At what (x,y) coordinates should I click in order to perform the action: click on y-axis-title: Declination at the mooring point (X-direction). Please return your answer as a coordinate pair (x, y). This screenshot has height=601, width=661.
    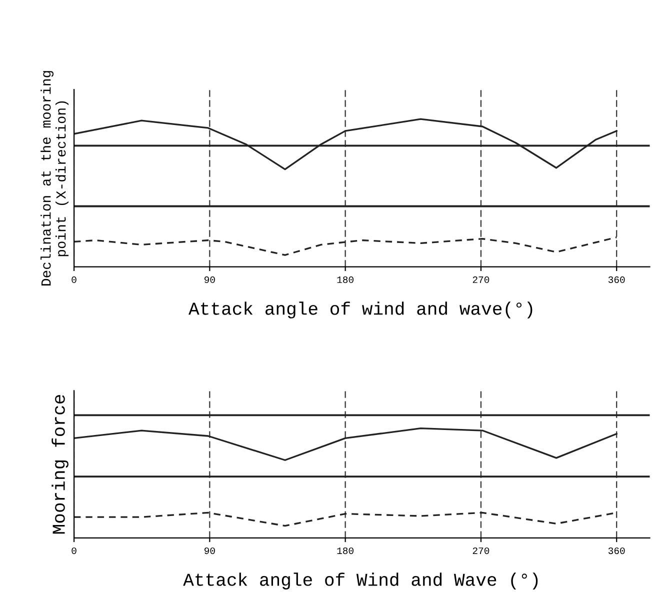
    Looking at the image, I should click on (54, 178).